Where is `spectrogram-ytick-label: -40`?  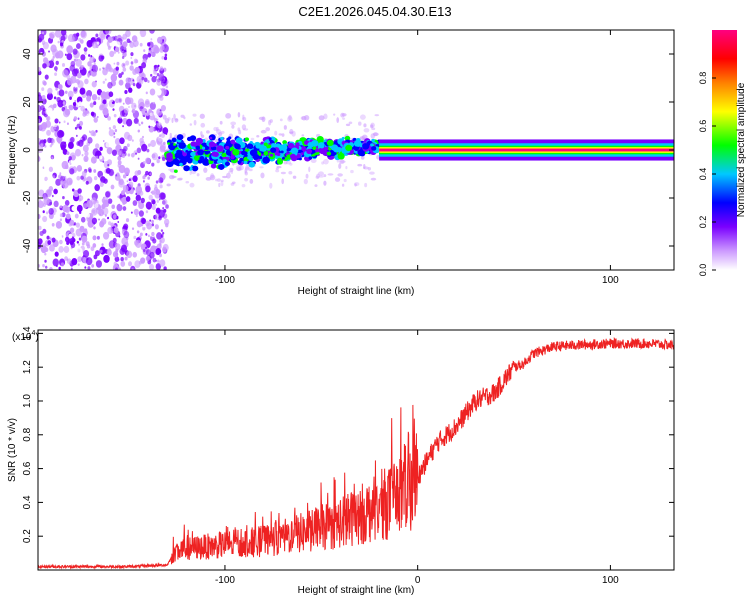 spectrogram-ytick-label: -40 is located at coordinates (27, 245).